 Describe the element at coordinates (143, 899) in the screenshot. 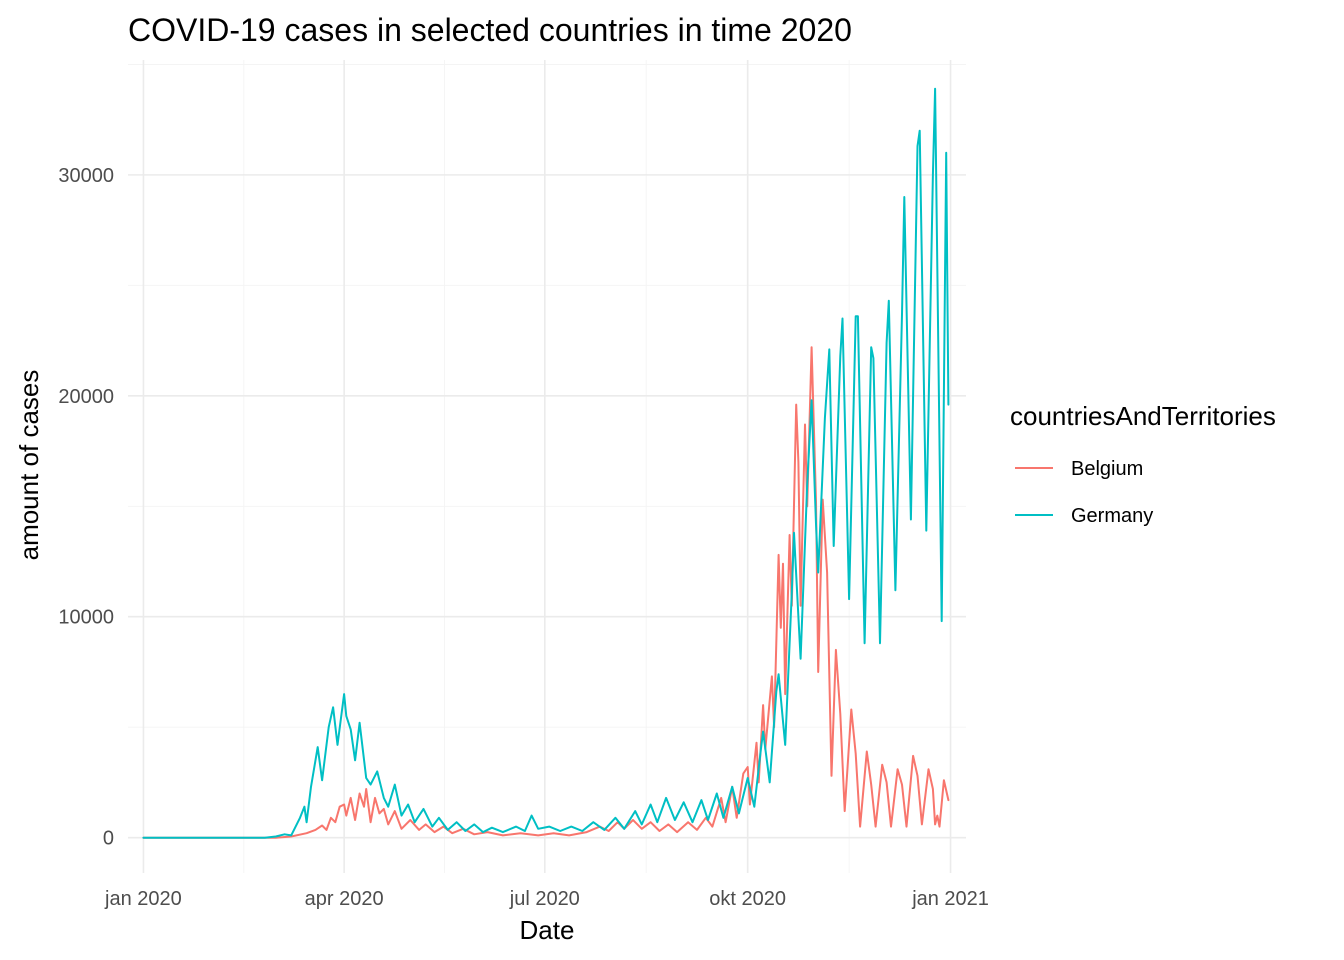

I see `x-tick-label: jan 2020` at that location.